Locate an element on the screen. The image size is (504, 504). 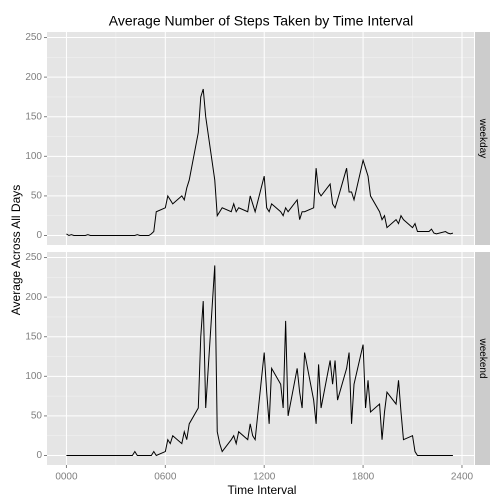
x-tick-label: 0000 is located at coordinates (66, 477).